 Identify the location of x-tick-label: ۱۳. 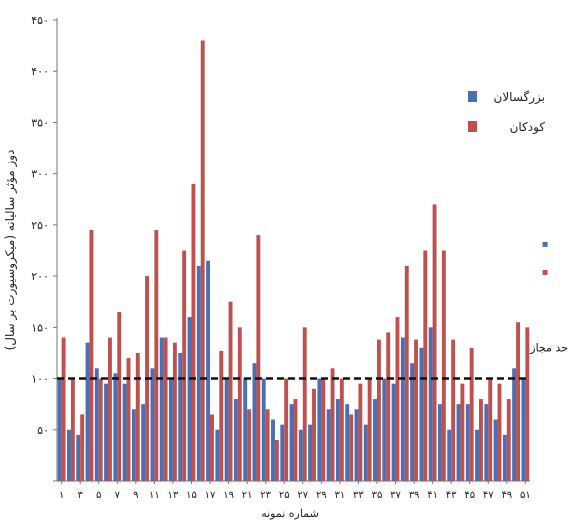
(173, 495).